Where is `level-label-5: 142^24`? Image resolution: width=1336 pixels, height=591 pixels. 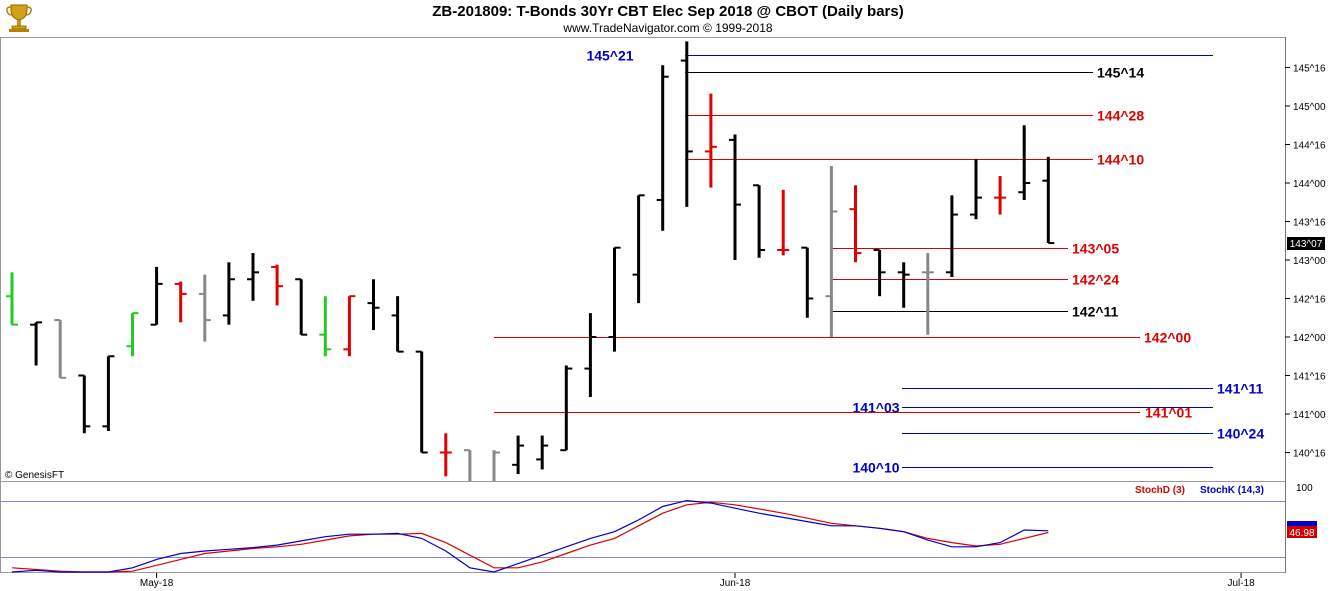 level-label-5: 142^24 is located at coordinates (1095, 280).